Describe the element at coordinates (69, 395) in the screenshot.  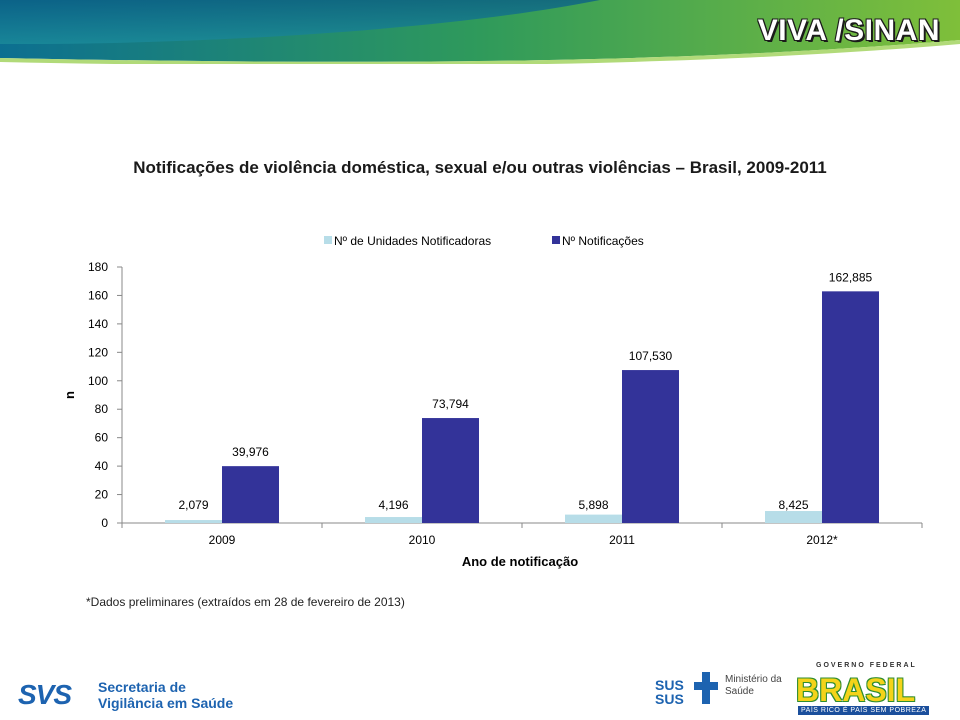
I see `y-axis-label: n` at that location.